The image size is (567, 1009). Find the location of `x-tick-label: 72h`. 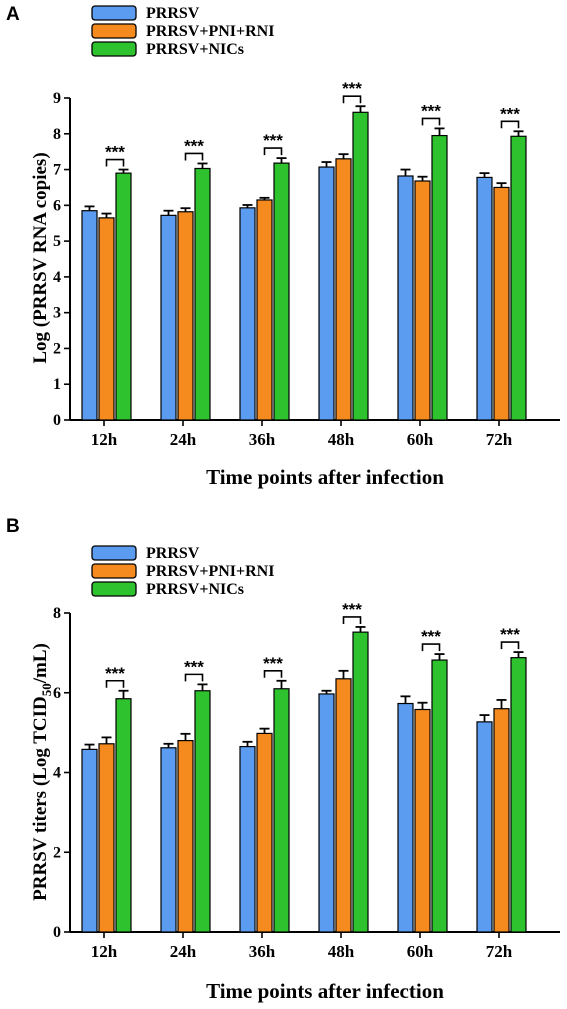

x-tick-label: 72h is located at coordinates (499, 951).